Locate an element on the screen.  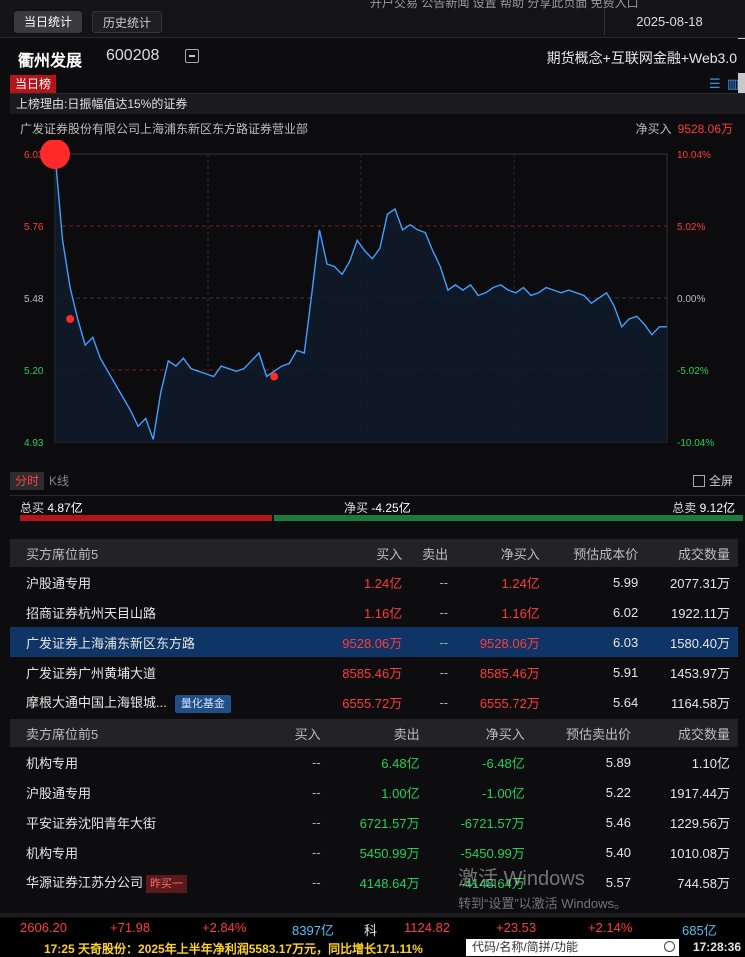
watermark-line1: 激活 Windows is located at coordinates (521, 879).